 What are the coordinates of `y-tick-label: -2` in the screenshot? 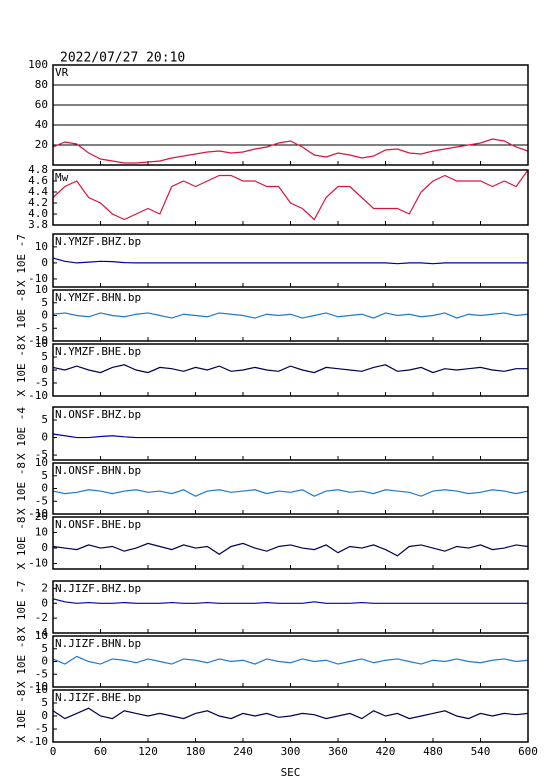 It's located at (41, 617).